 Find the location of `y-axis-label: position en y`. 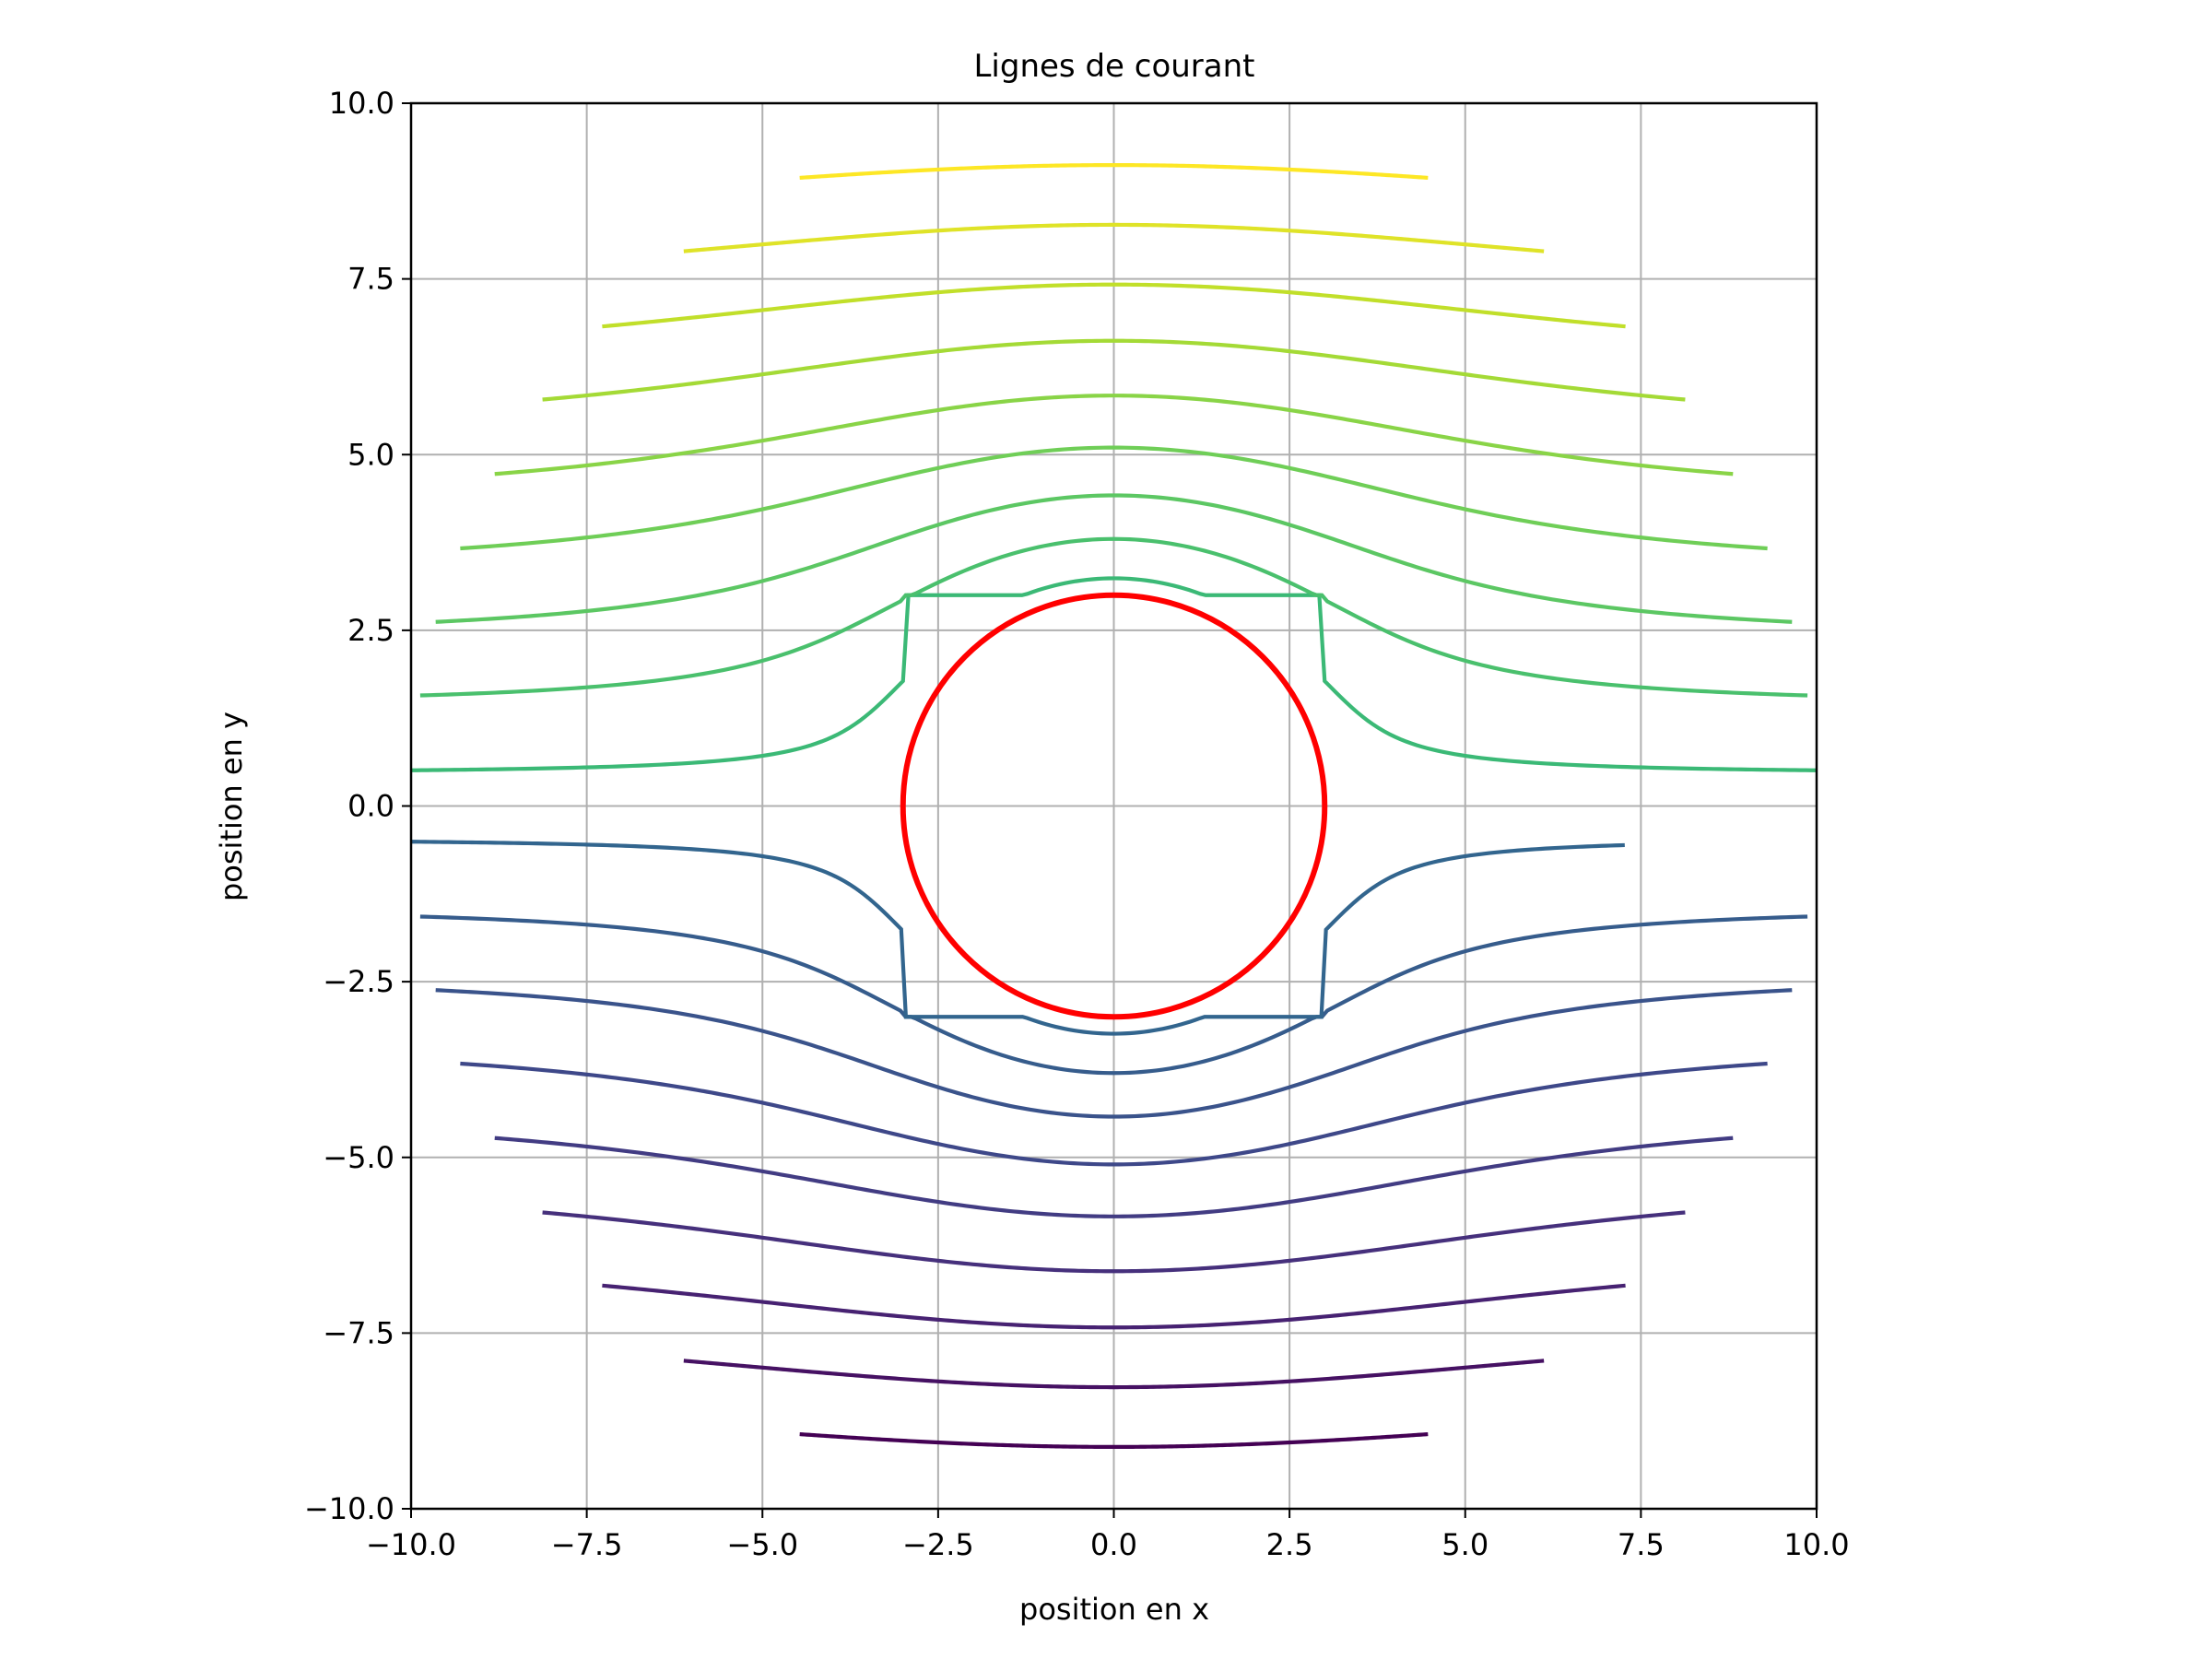

y-axis-label: position en y is located at coordinates (231, 806).